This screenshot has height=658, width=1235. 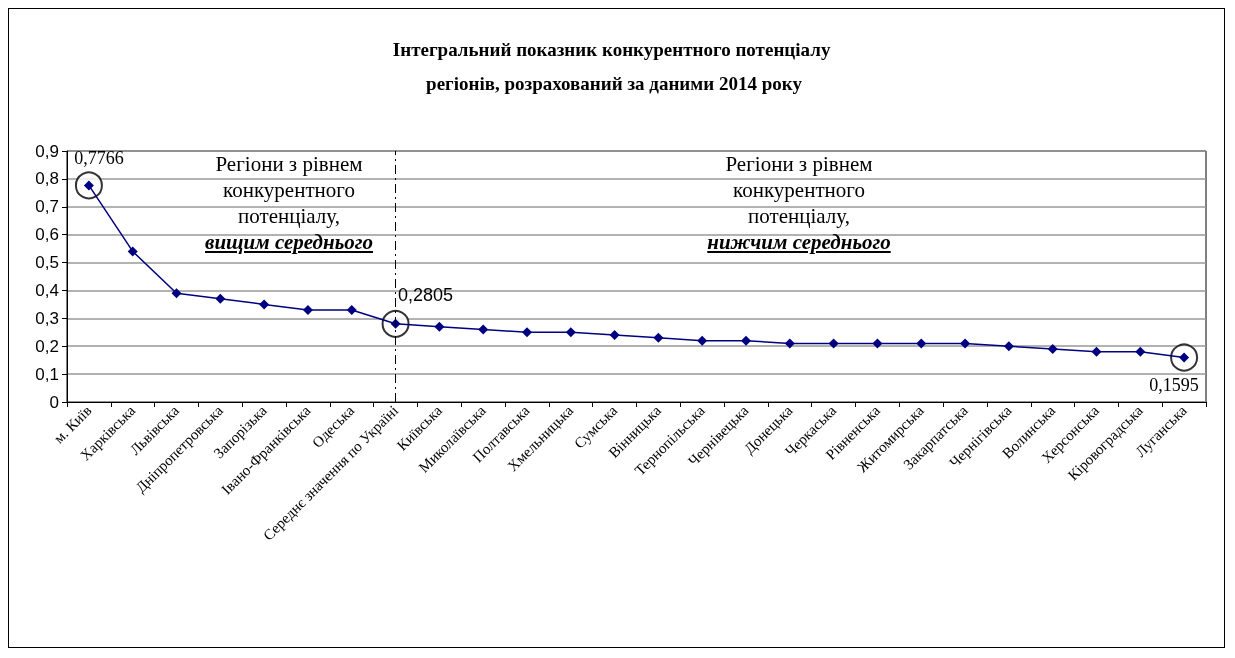 What do you see at coordinates (47, 235) in the screenshot?
I see `y-tick-label: 0,6` at bounding box center [47, 235].